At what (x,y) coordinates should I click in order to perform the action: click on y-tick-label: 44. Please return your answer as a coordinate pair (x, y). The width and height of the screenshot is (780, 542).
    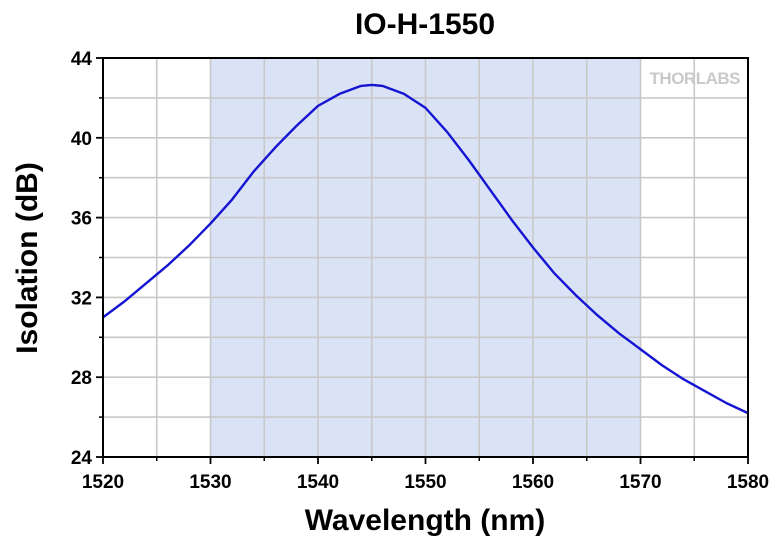
    Looking at the image, I should click on (82, 59).